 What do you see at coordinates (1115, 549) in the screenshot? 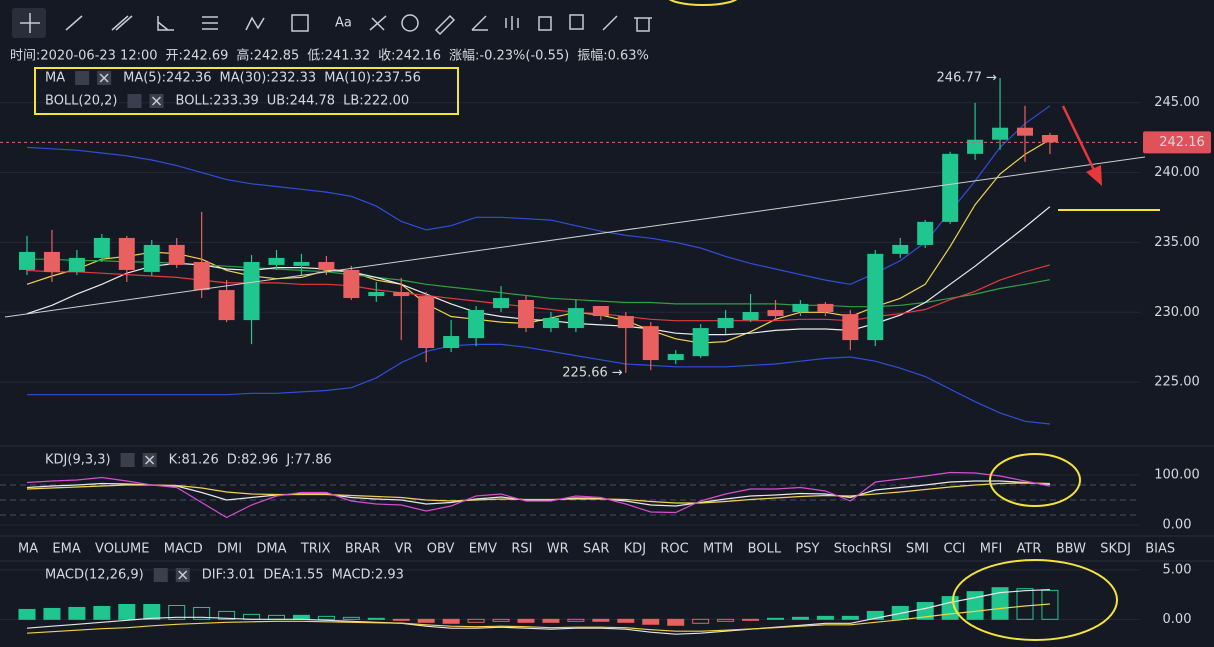
I see `indicator-tab: SKDJ` at bounding box center [1115, 549].